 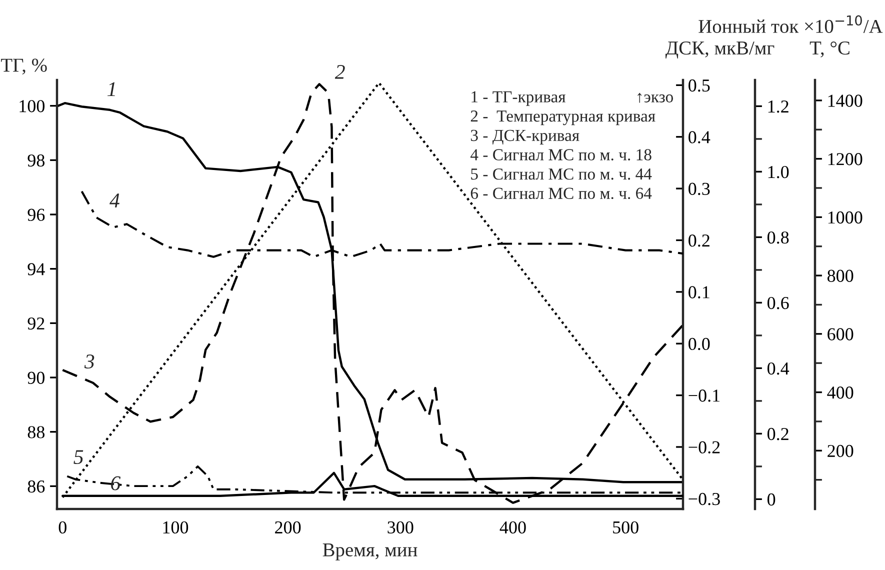 I want to click on y2-tick-label: 0.1, so click(x=699, y=292).